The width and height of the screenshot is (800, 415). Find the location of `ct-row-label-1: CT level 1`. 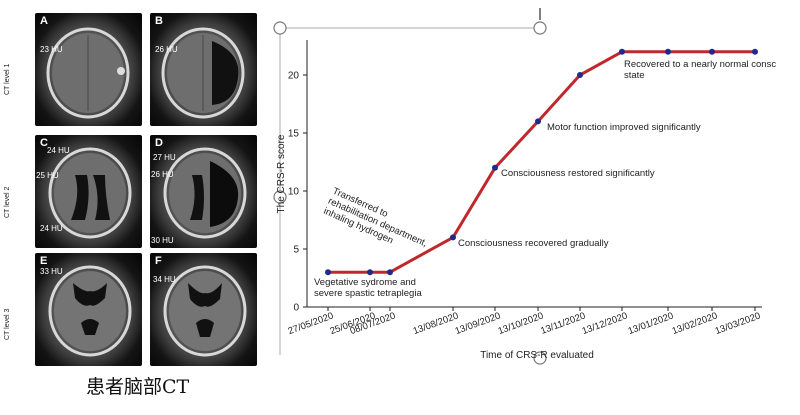

ct-row-label-1: CT level 1 is located at coordinates (7, 79).